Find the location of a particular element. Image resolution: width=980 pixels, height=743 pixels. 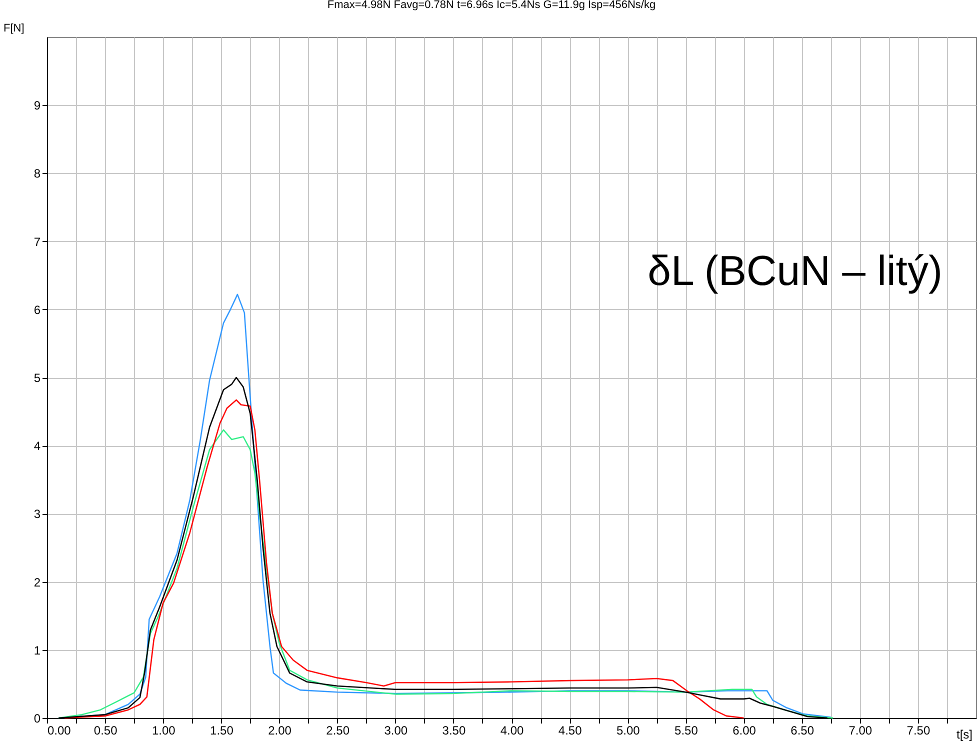

y-tick-label: 2 is located at coordinates (37, 582).